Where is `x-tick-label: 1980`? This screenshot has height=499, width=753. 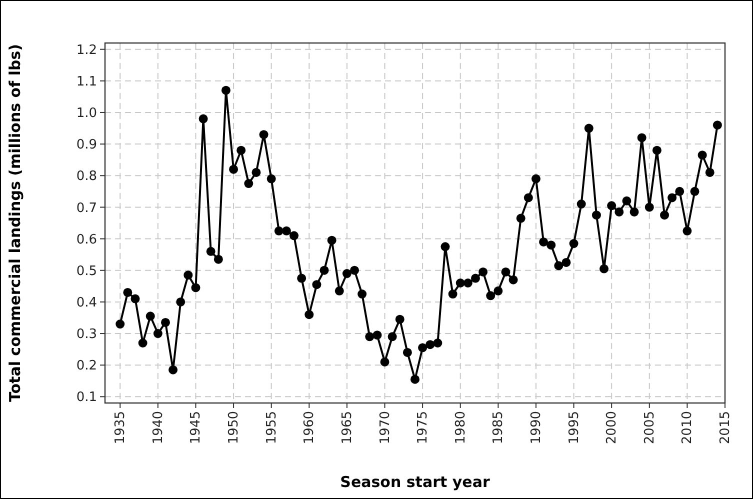 x-tick-label: 1980 is located at coordinates (460, 427).